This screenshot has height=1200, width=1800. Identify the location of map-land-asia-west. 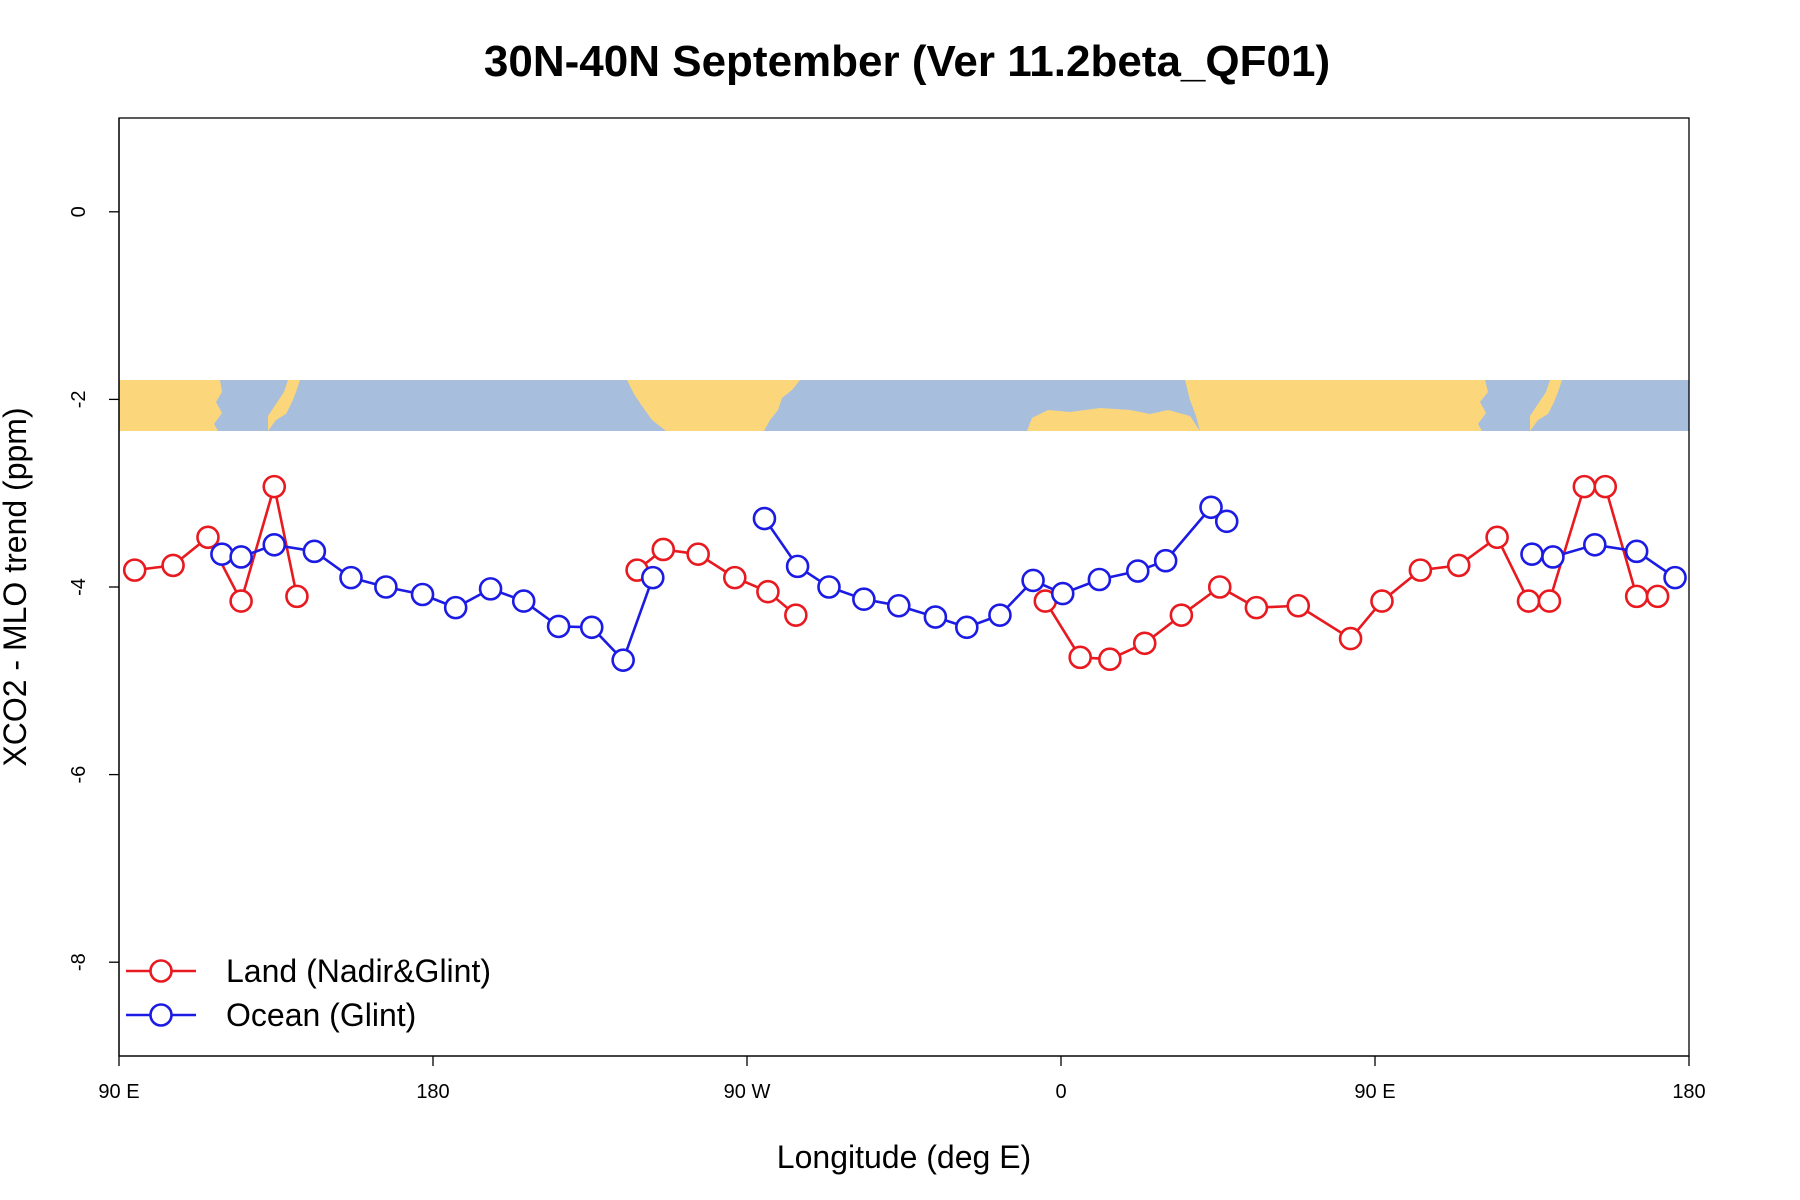
(170, 405).